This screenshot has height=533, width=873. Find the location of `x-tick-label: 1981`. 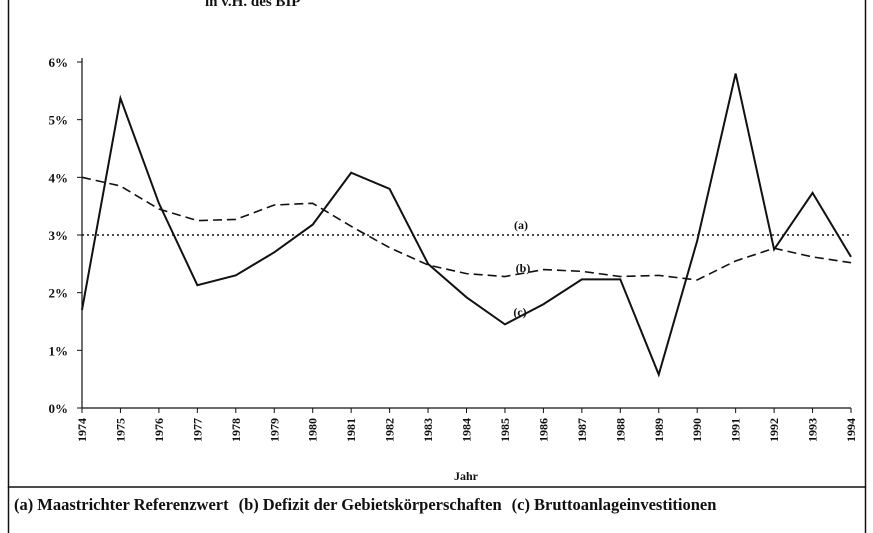

x-tick-label: 1981 is located at coordinates (351, 430).